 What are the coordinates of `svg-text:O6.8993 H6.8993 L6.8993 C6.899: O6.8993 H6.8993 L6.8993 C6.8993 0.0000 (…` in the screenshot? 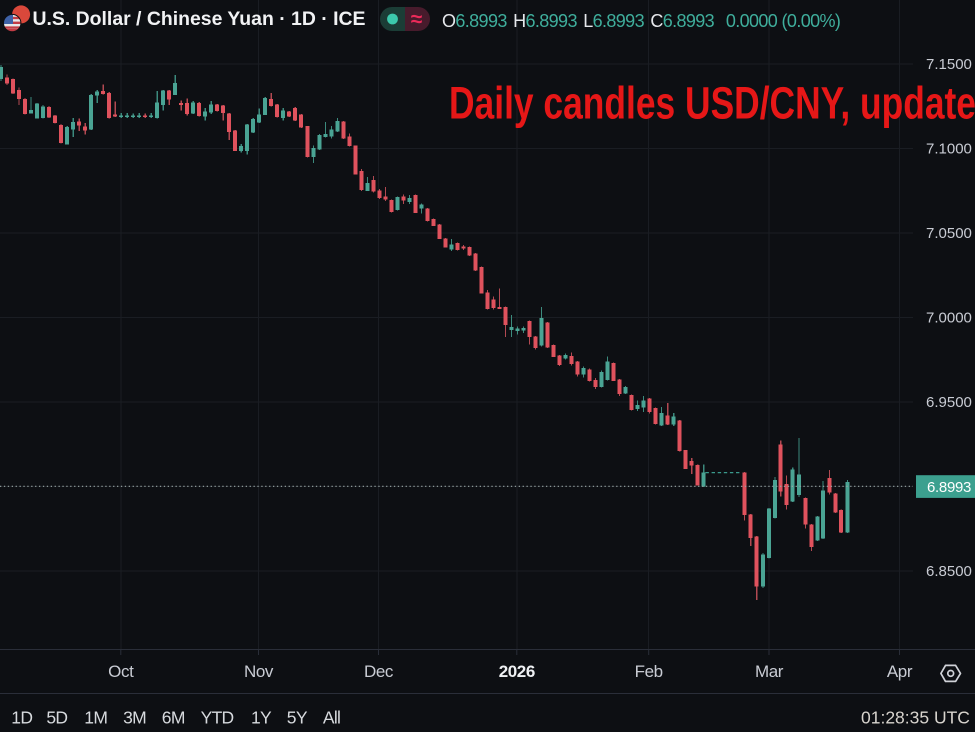 It's located at (641, 21).